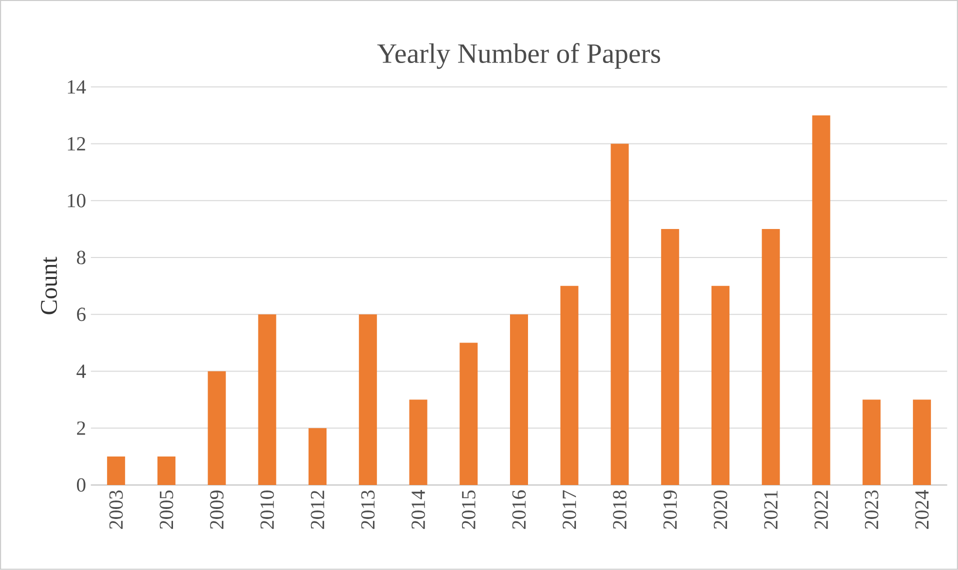  Describe the element at coordinates (167, 509) in the screenshot. I see `x-tick-label: 2005` at that location.